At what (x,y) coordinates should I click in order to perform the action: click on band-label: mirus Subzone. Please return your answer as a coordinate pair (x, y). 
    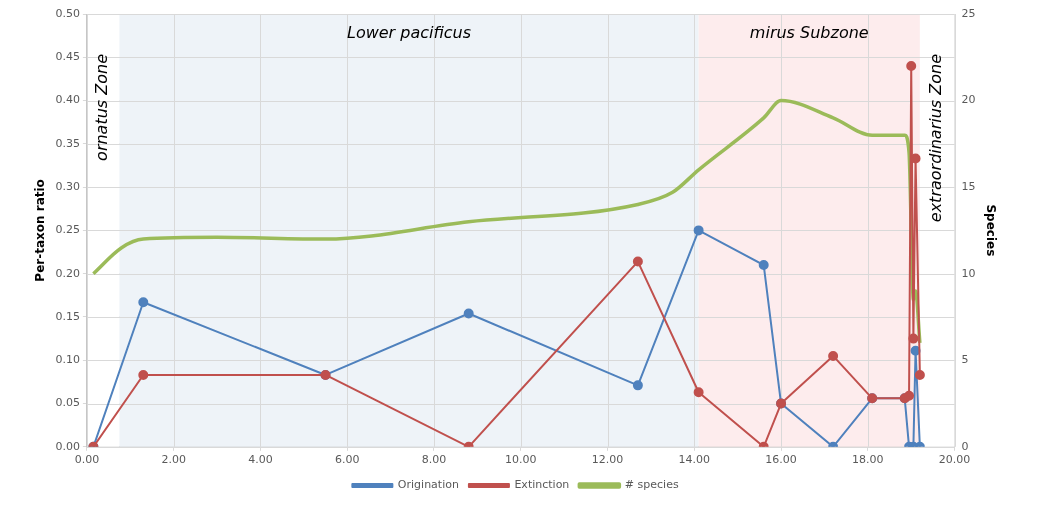
    Looking at the image, I should click on (809, 33).